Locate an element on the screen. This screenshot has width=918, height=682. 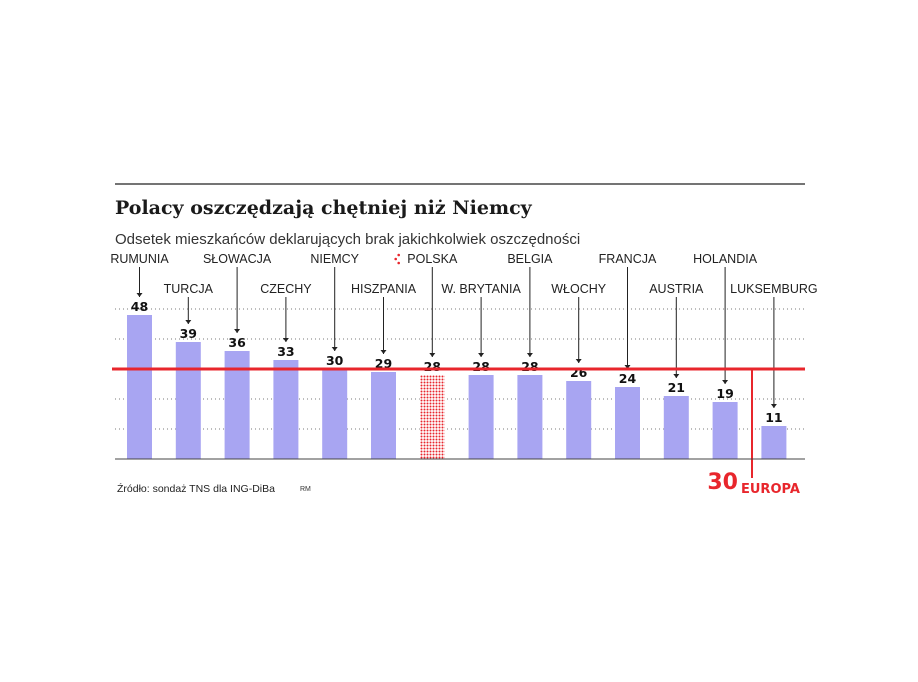
country-label-5: HISZPANIA is located at coordinates (384, 289).